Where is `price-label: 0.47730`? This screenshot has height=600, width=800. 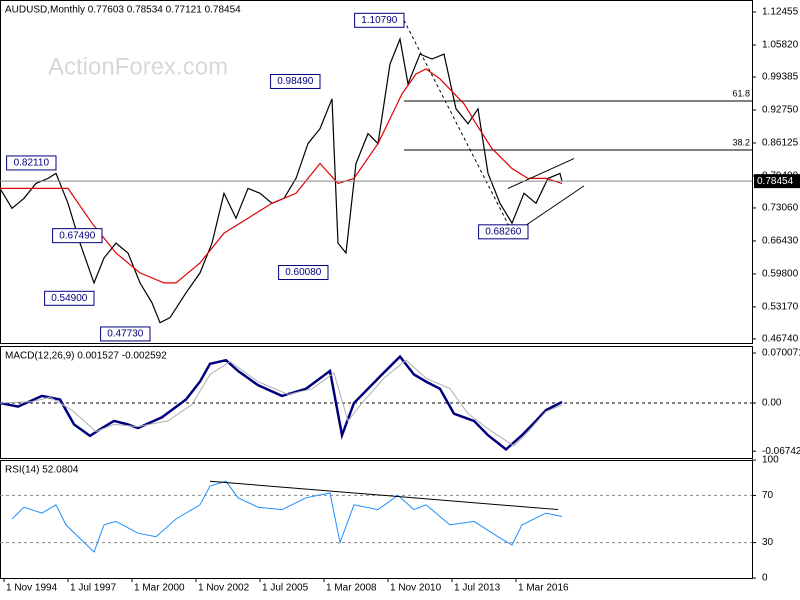 price-label: 0.47730 is located at coordinates (125, 334).